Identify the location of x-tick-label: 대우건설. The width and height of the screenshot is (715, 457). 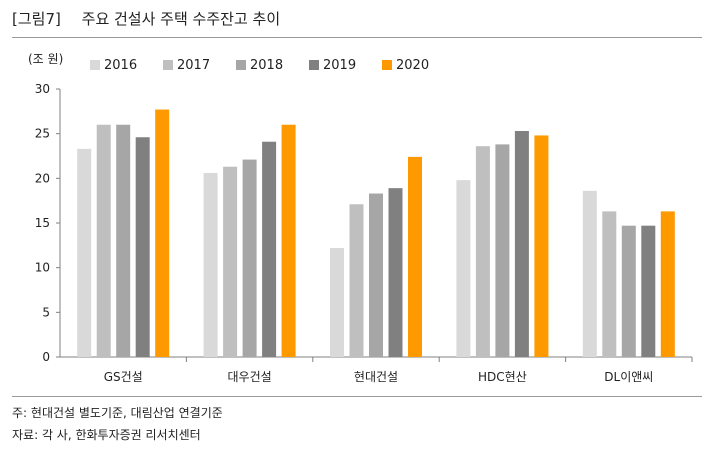
(250, 377).